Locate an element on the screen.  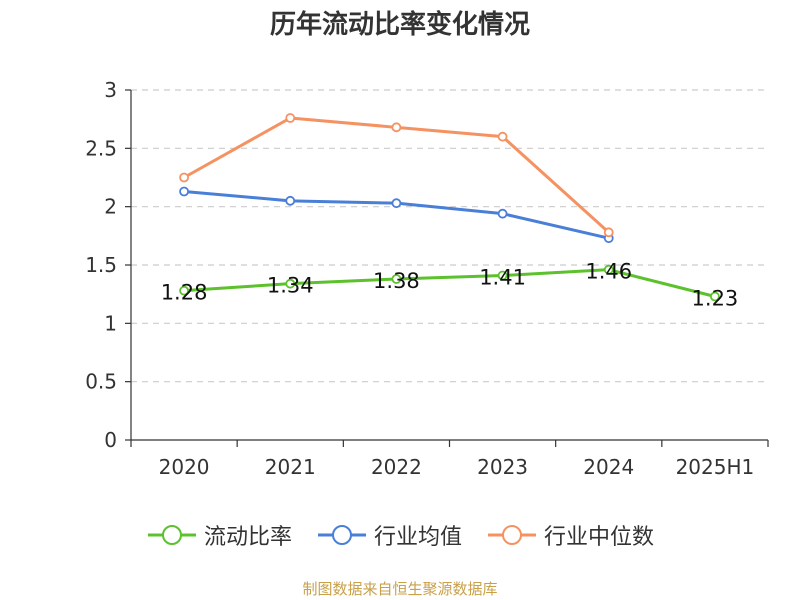
y-tick-label: 2.5 is located at coordinates (101, 148).